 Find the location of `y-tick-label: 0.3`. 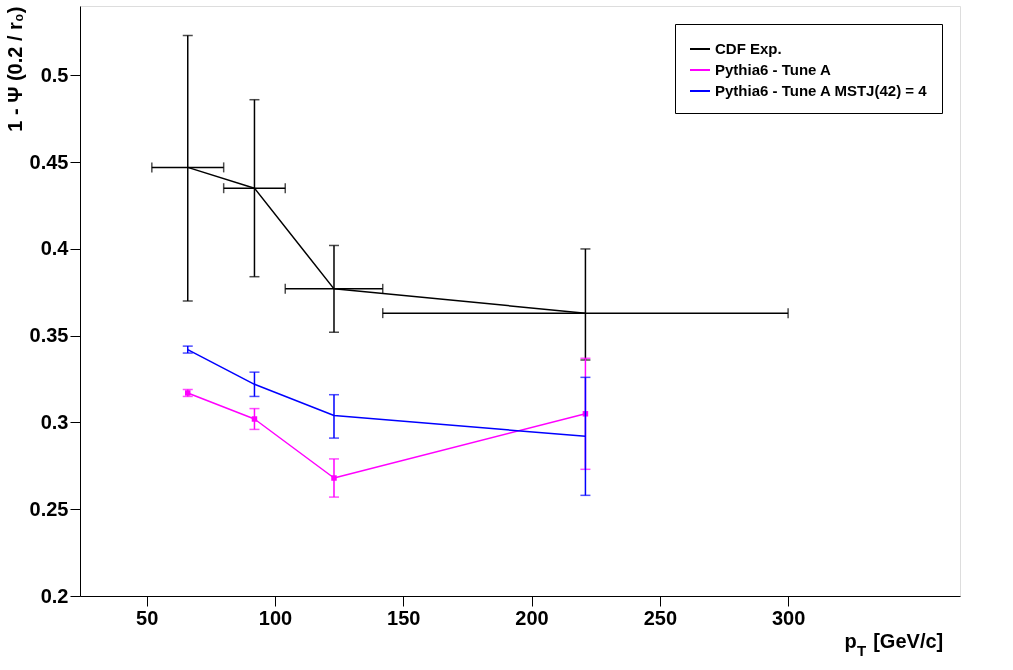

y-tick-label: 0.3 is located at coordinates (54, 421).